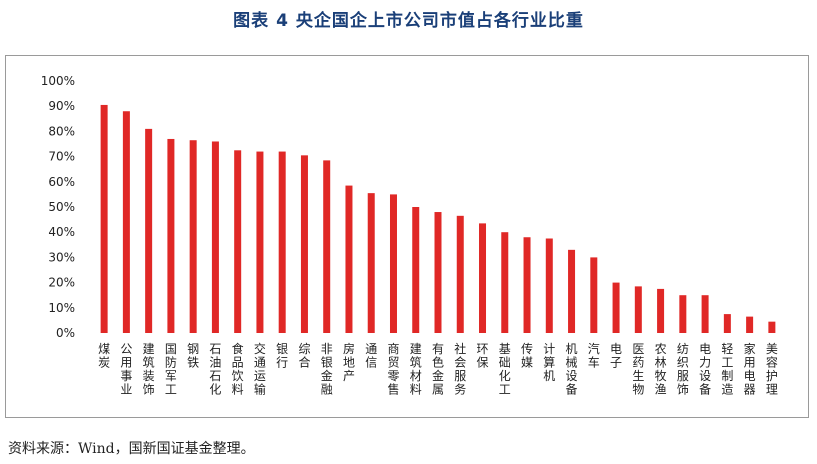 The width and height of the screenshot is (817, 464). Describe the element at coordinates (572, 369) in the screenshot. I see `x-category-label: 机械设备` at that location.